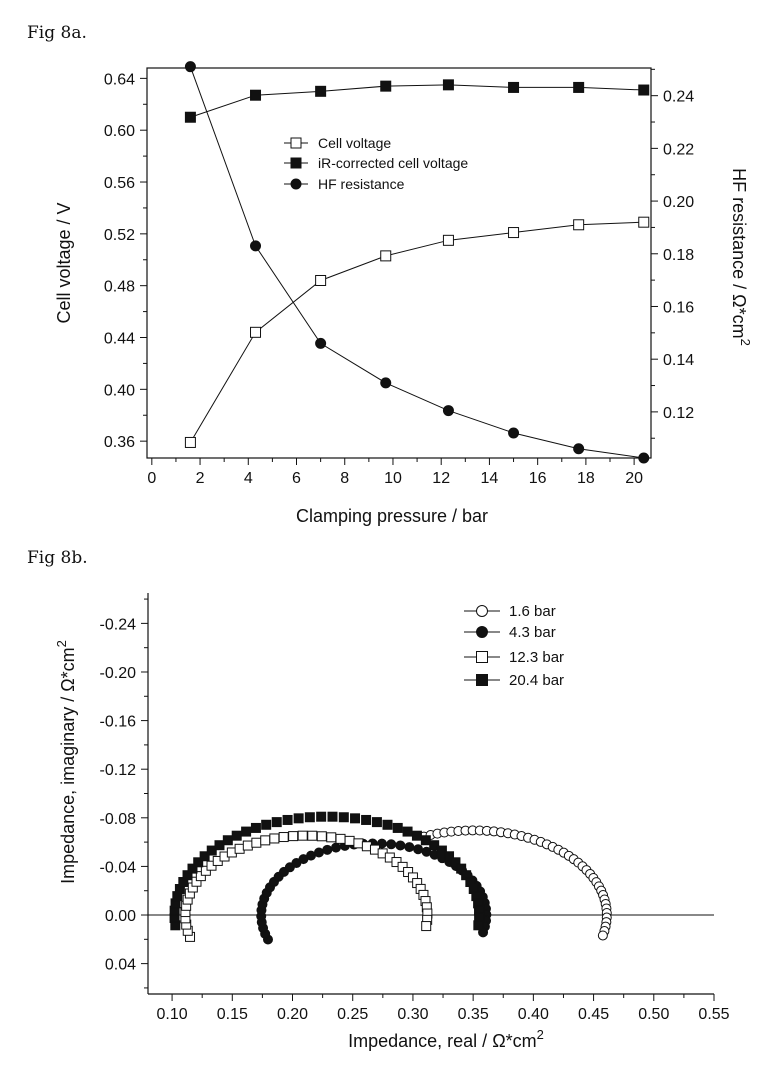 The image size is (779, 1080). What do you see at coordinates (354, 143) in the screenshot?
I see `legend-label: Cell voltage` at bounding box center [354, 143].